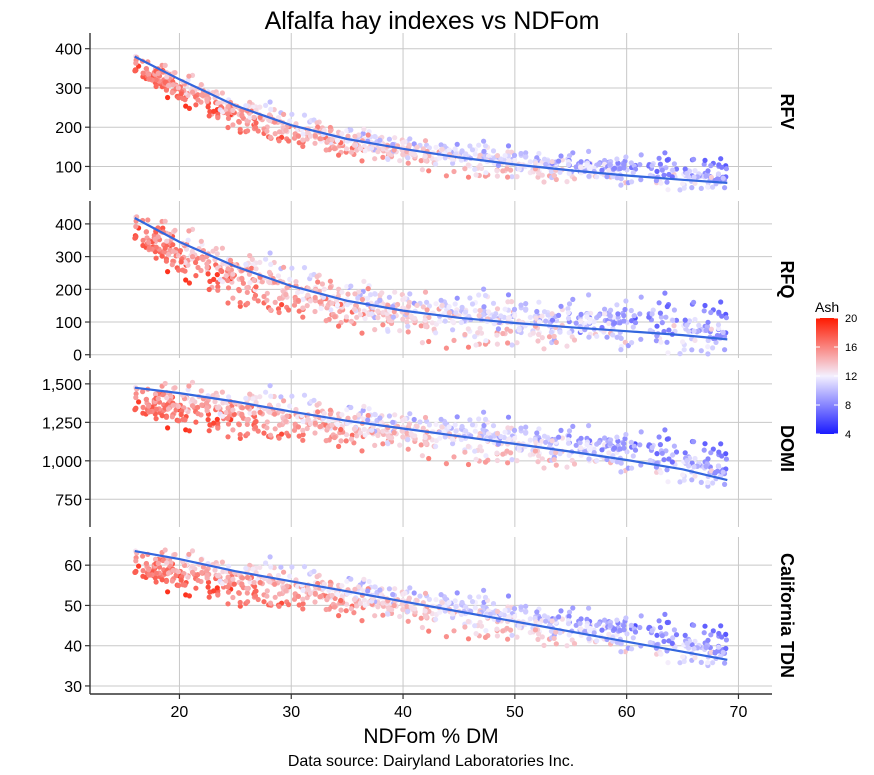 This screenshot has height=775, width=874. Describe the element at coordinates (515, 712) in the screenshot. I see `x-tick-label: 50` at that location.